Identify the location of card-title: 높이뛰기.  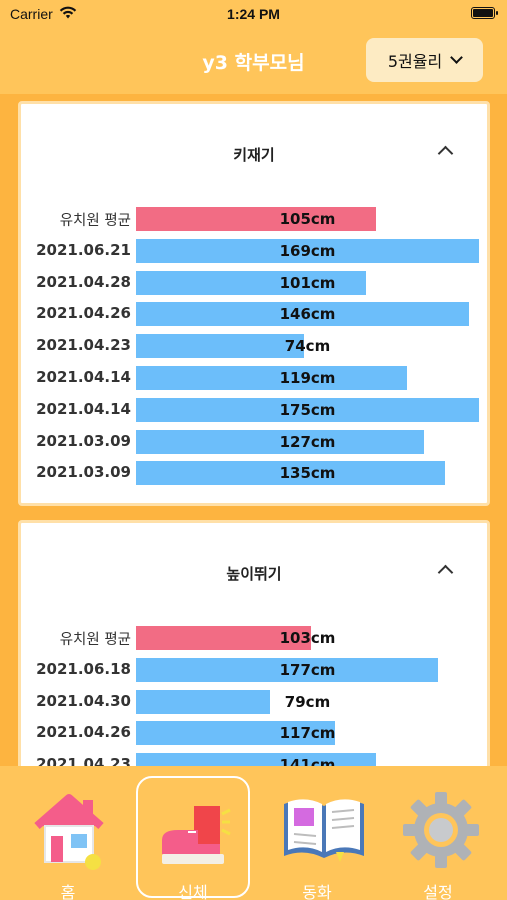
(254, 574).